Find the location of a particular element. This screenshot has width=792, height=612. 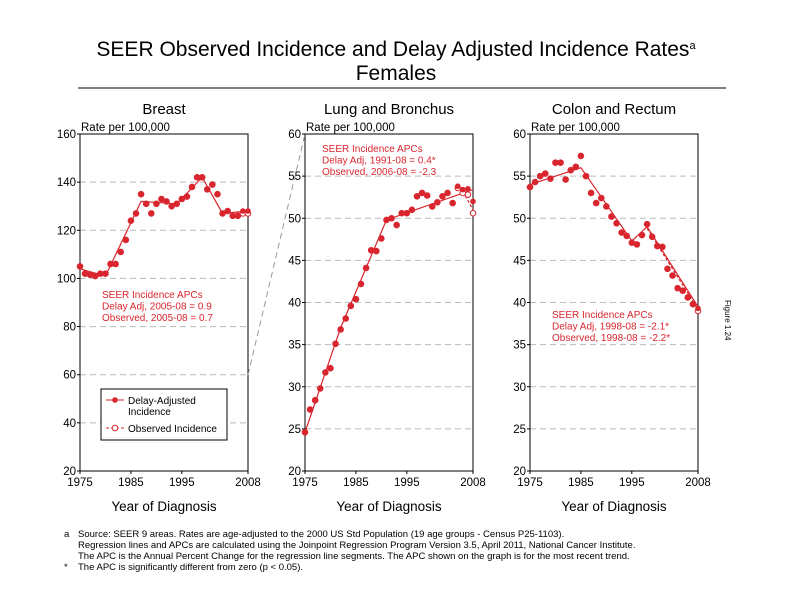

x-tick-label: 1985 is located at coordinates (131, 483).